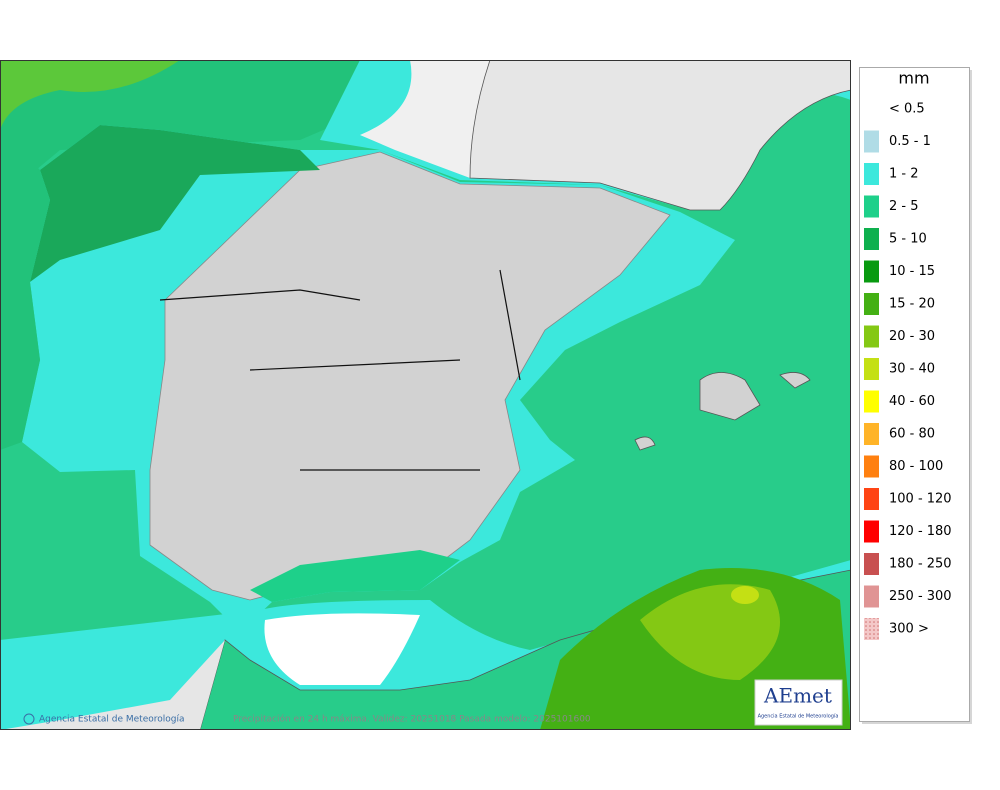  Describe the element at coordinates (920, 564) in the screenshot. I see `legend-label: 180 - 250` at that location.